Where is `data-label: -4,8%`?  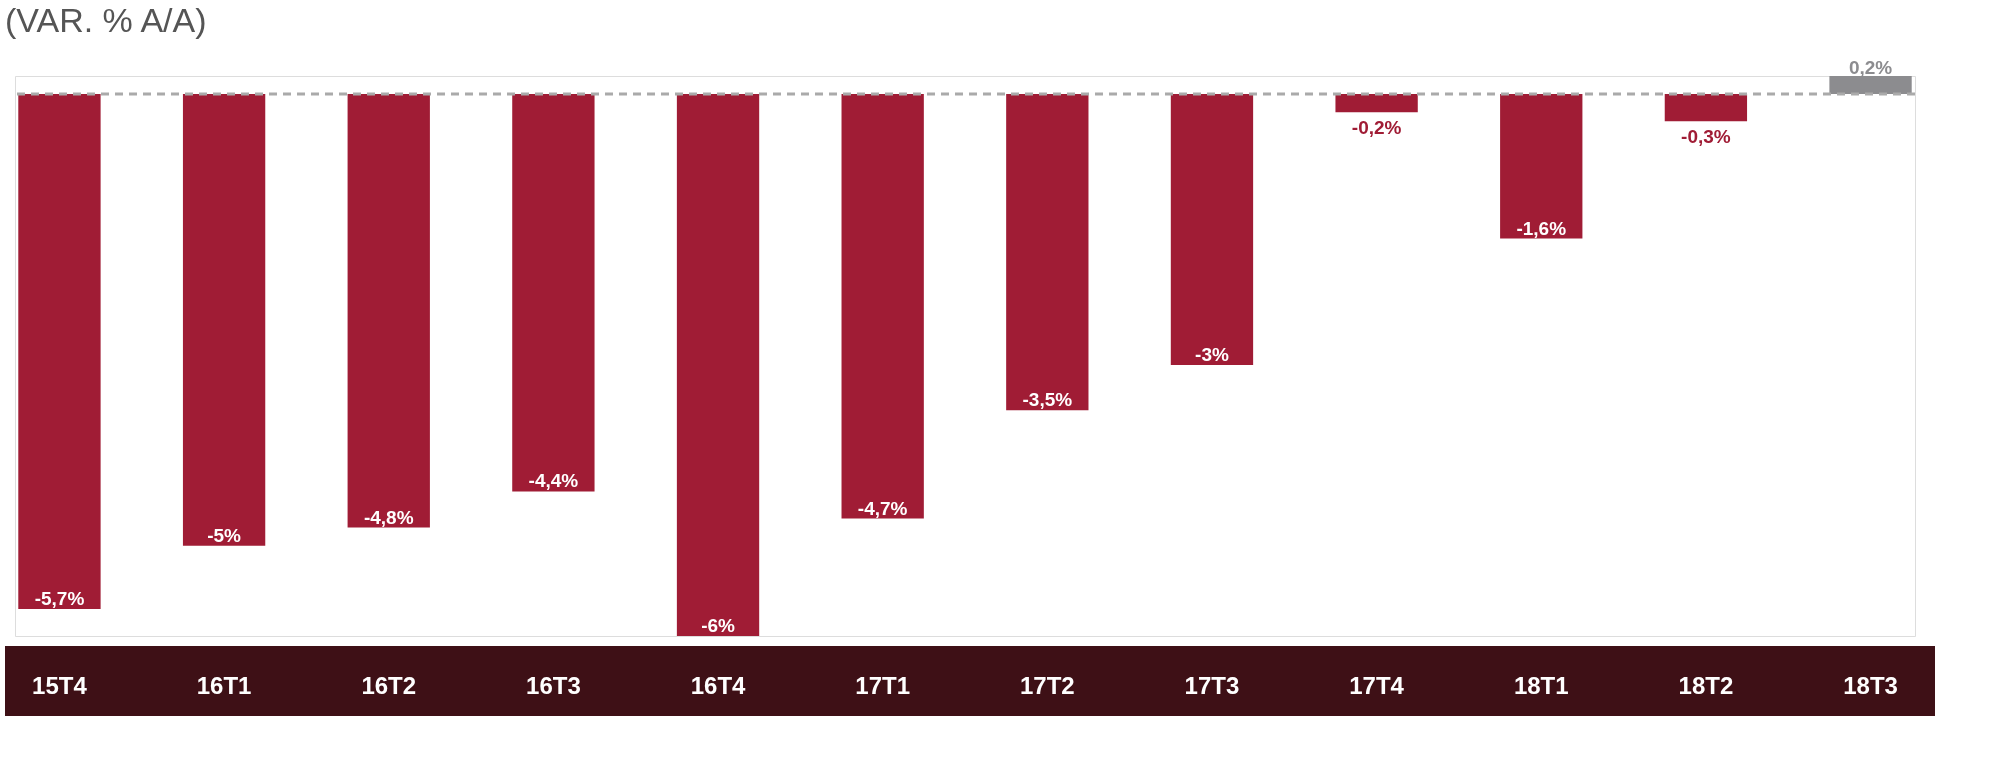 data-label: -4,8% is located at coordinates (388, 517).